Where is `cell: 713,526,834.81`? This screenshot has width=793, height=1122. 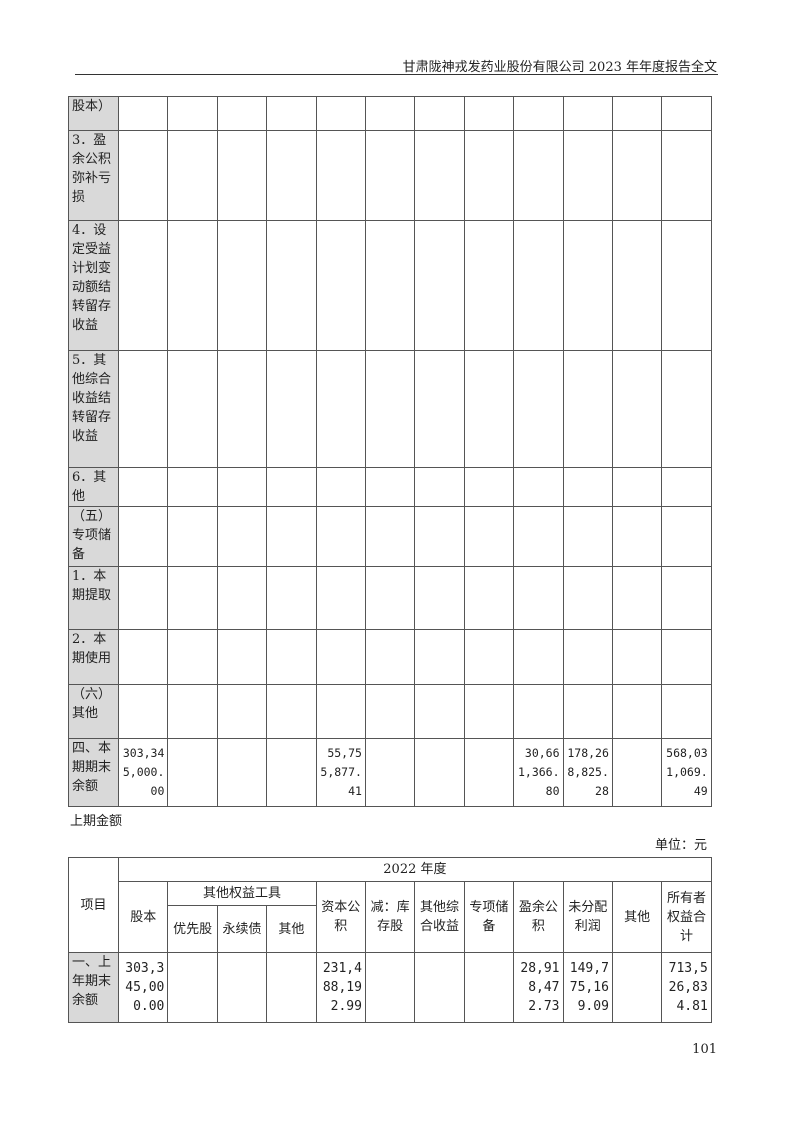 cell: 713,526,834.81 is located at coordinates (686, 987).